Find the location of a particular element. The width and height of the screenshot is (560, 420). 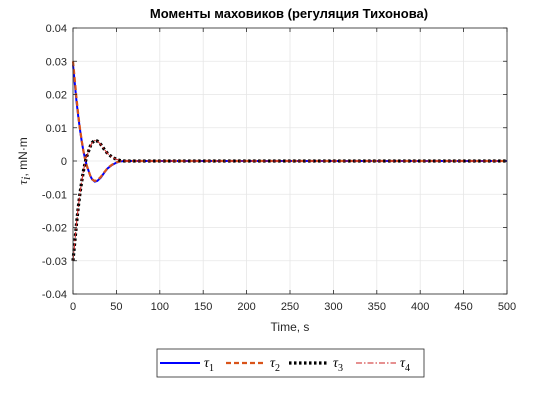

legend-label-tau-3: τ3 is located at coordinates (338, 365).